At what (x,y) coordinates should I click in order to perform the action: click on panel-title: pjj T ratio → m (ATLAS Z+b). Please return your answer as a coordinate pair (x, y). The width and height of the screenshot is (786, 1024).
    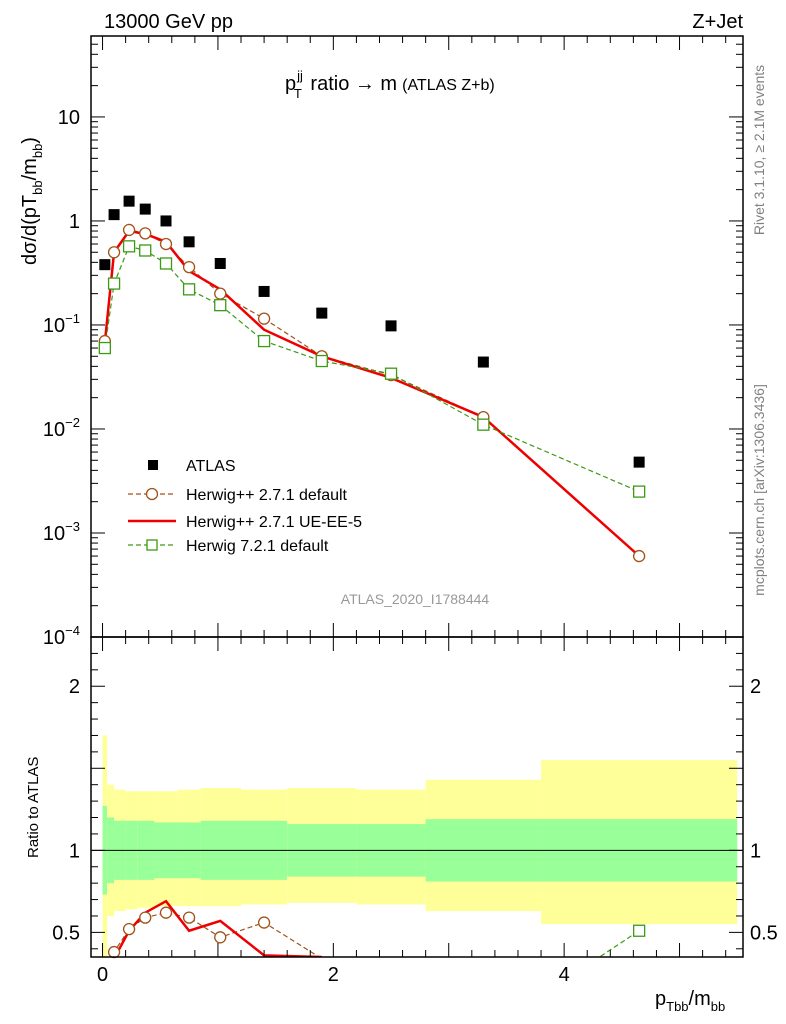
    Looking at the image, I should click on (390, 84).